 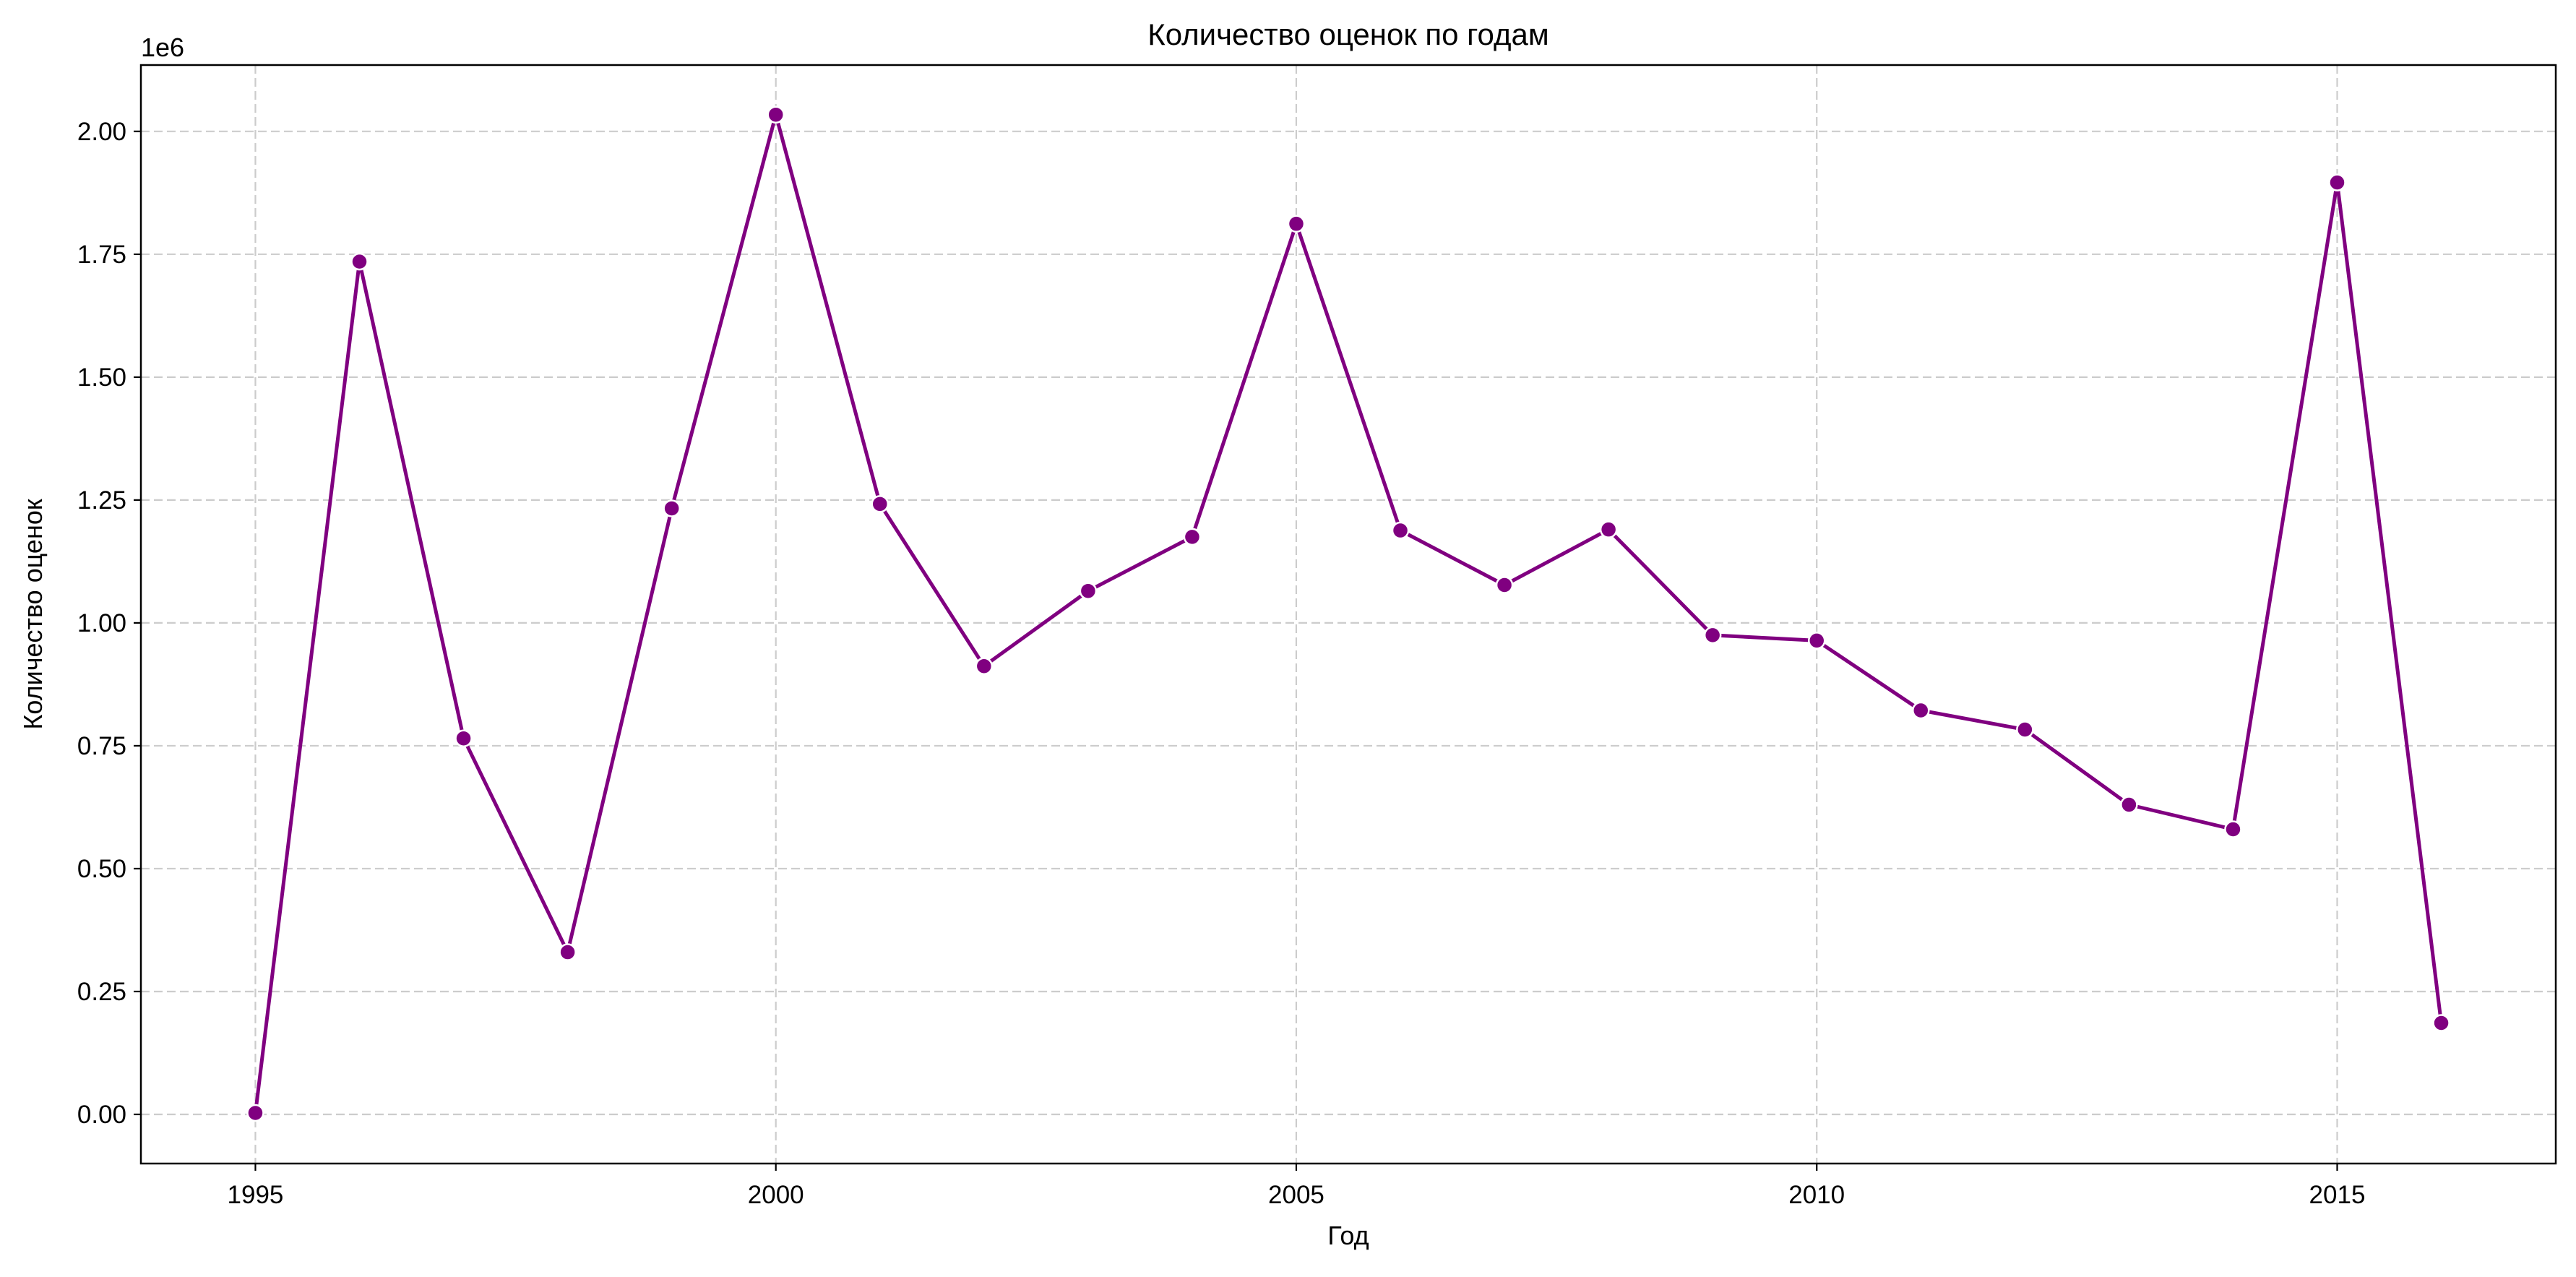 What do you see at coordinates (101, 992) in the screenshot?
I see `y-tick-label: 0.25` at bounding box center [101, 992].